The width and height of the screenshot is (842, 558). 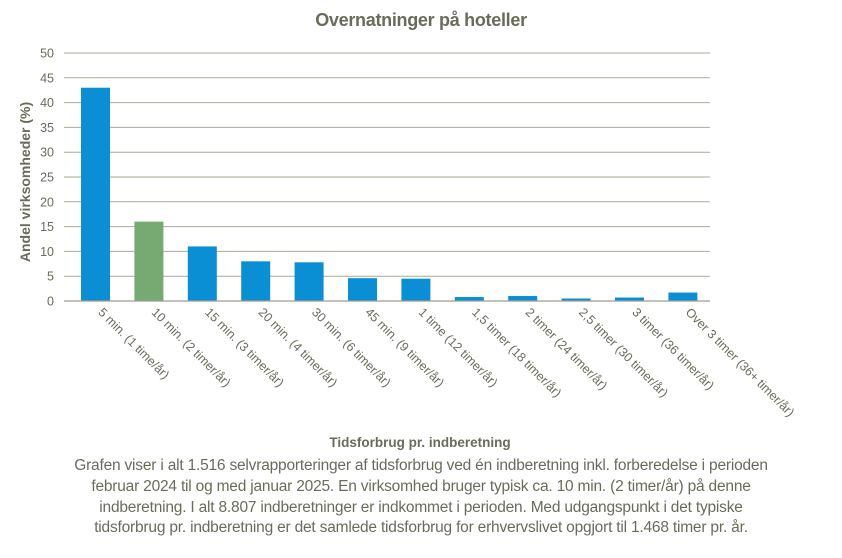 What do you see at coordinates (516, 352) in the screenshot?
I see `x-tick-label: 1,5 timer (18 timer/år)` at bounding box center [516, 352].